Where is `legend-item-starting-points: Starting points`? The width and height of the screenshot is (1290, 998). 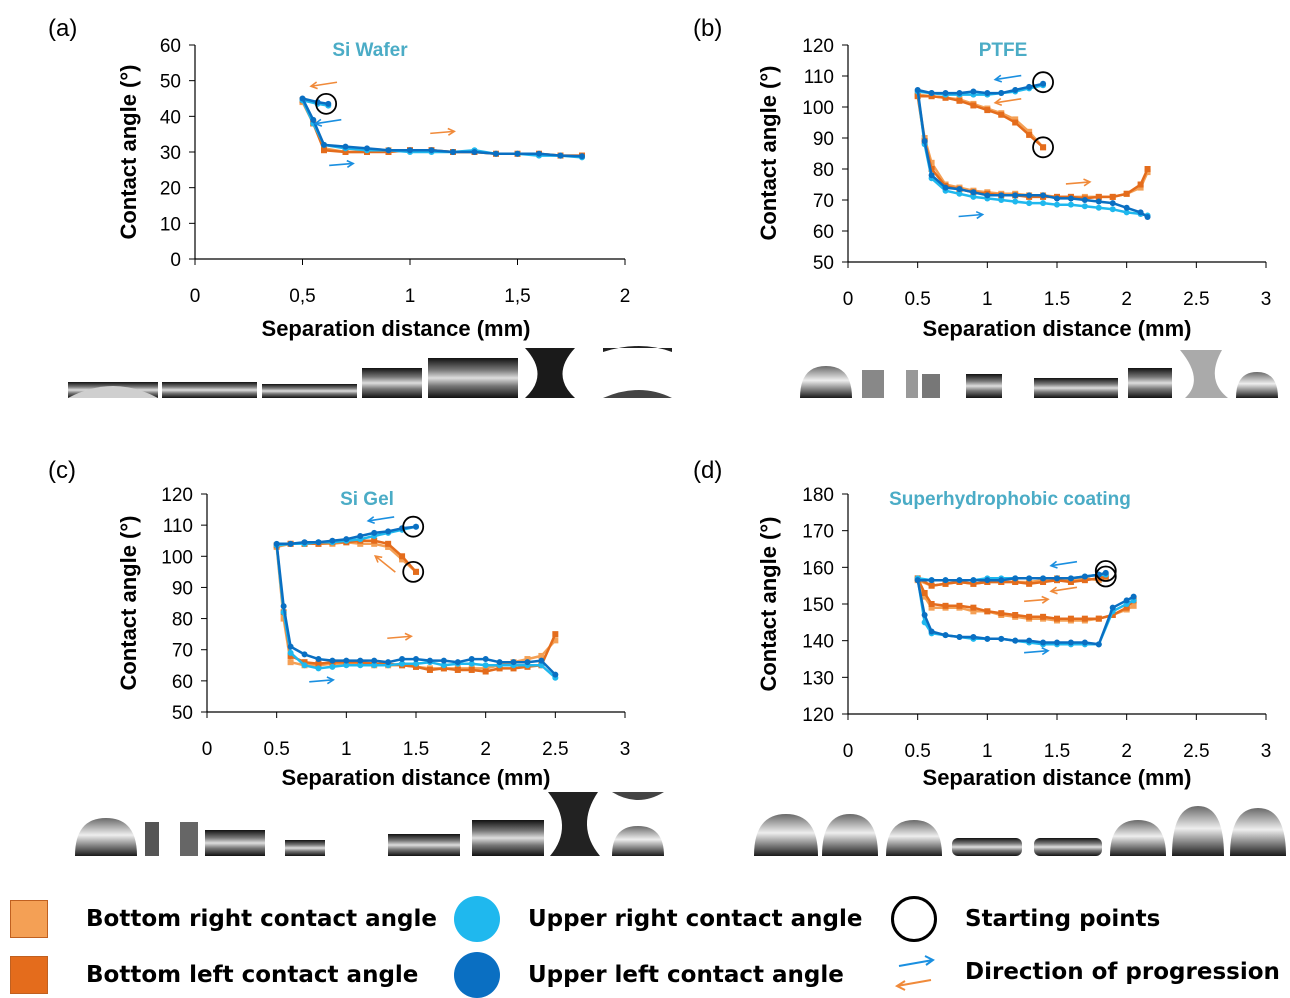 legend-item-starting-points: Starting points is located at coordinates (1025, 919).